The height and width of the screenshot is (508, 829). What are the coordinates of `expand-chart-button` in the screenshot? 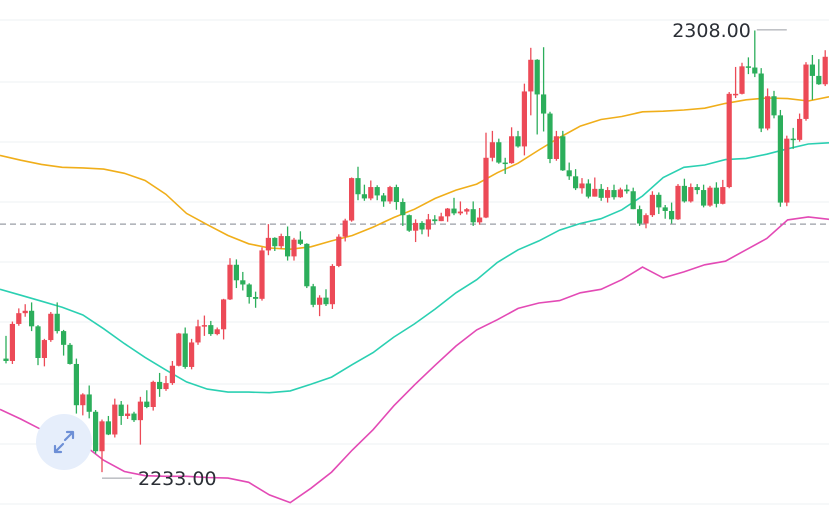 It's located at (64, 442).